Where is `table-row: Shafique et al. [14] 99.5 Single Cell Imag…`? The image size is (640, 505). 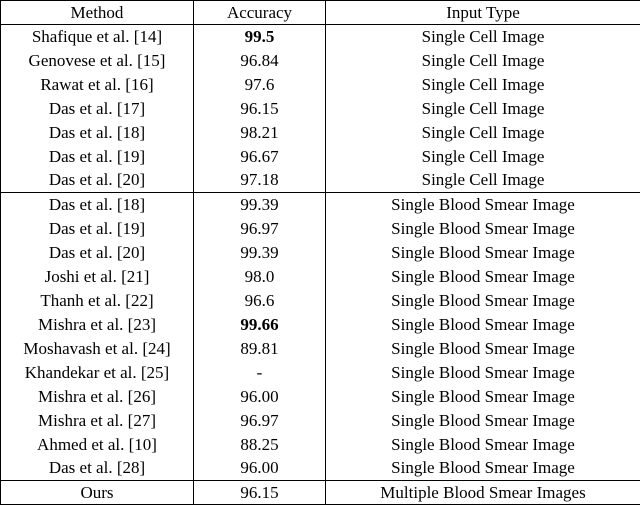
table-row: Shafique et al. [14] 99.5 Single Cell Imag… is located at coordinates (320, 36).